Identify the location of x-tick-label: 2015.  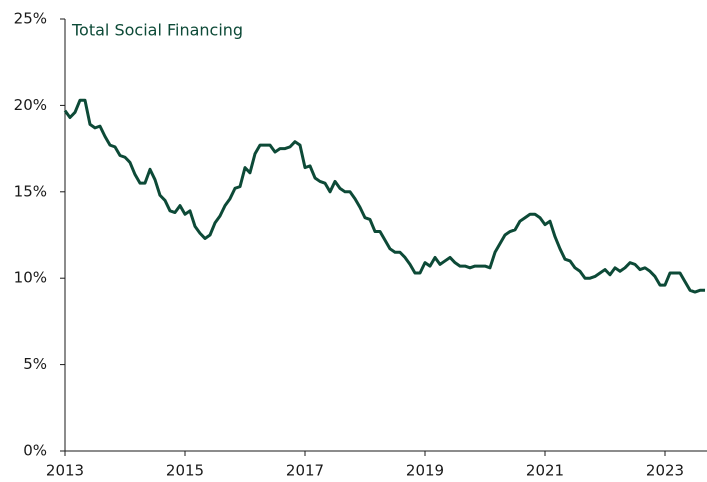
(185, 471).